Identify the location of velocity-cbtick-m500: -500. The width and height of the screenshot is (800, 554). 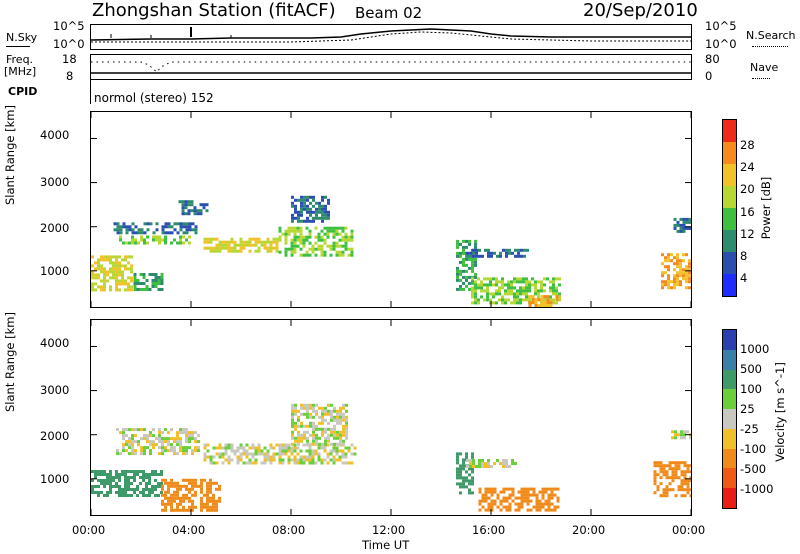
(753, 469).